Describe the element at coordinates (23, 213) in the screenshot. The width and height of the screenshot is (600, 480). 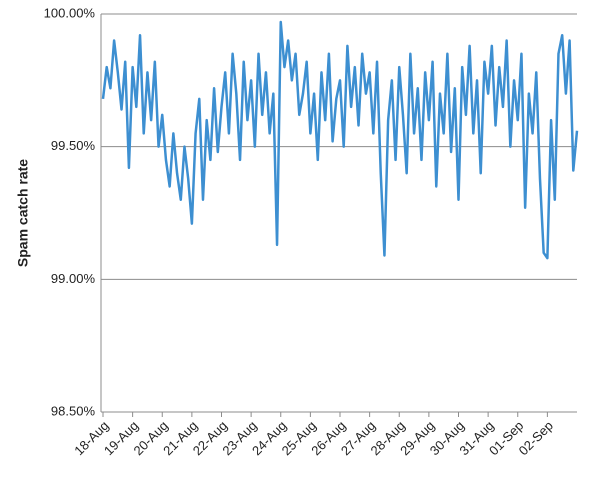
I see `y-axis-label: Spam catch rate` at that location.